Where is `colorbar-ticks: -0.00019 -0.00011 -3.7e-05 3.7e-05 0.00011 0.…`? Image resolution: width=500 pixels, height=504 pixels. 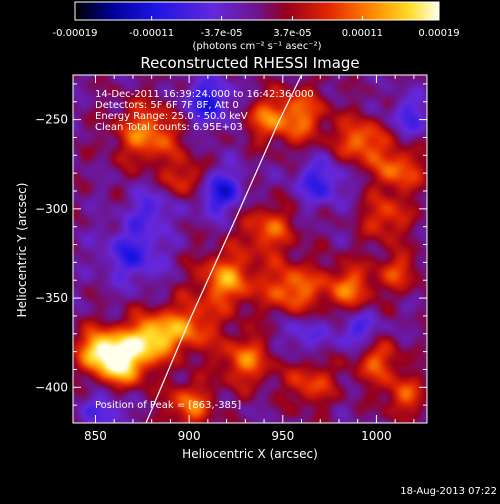
colorbar-ticks: -0.00019 -0.00011 -3.7e-05 3.7e-05 0.00011 0.… is located at coordinates (256, 27).